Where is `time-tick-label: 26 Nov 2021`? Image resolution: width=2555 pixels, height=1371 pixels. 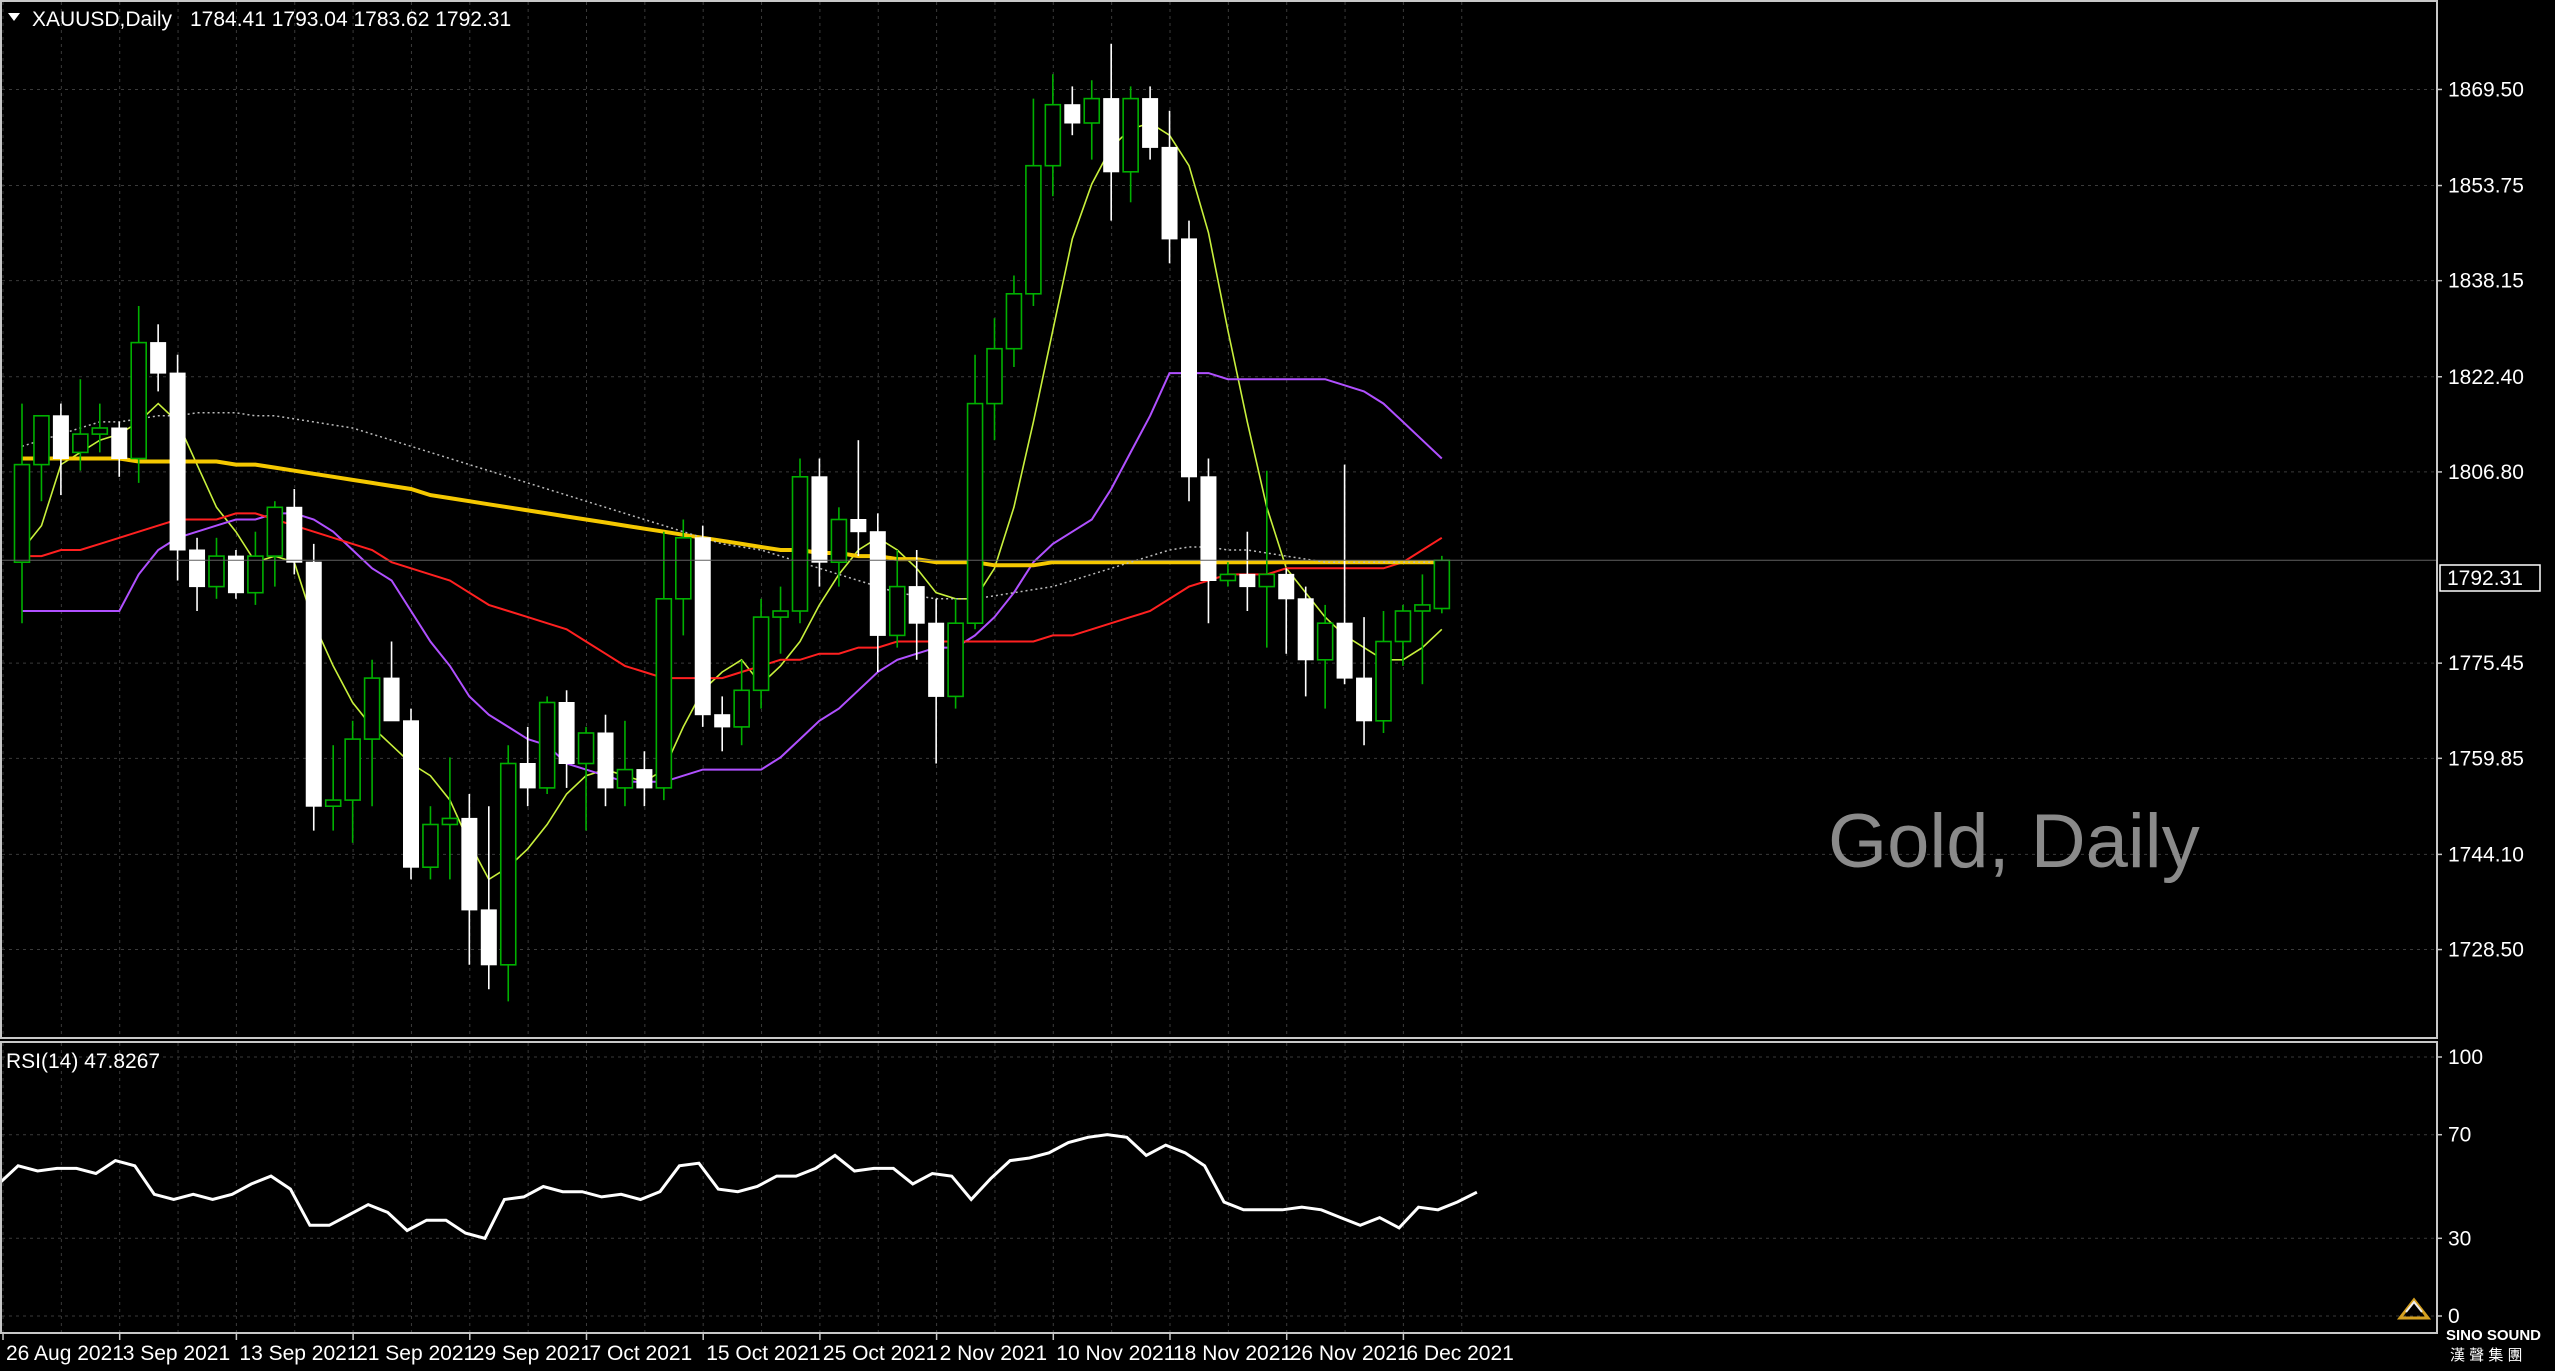 time-tick-label: 26 Nov 2021 is located at coordinates (1349, 1353).